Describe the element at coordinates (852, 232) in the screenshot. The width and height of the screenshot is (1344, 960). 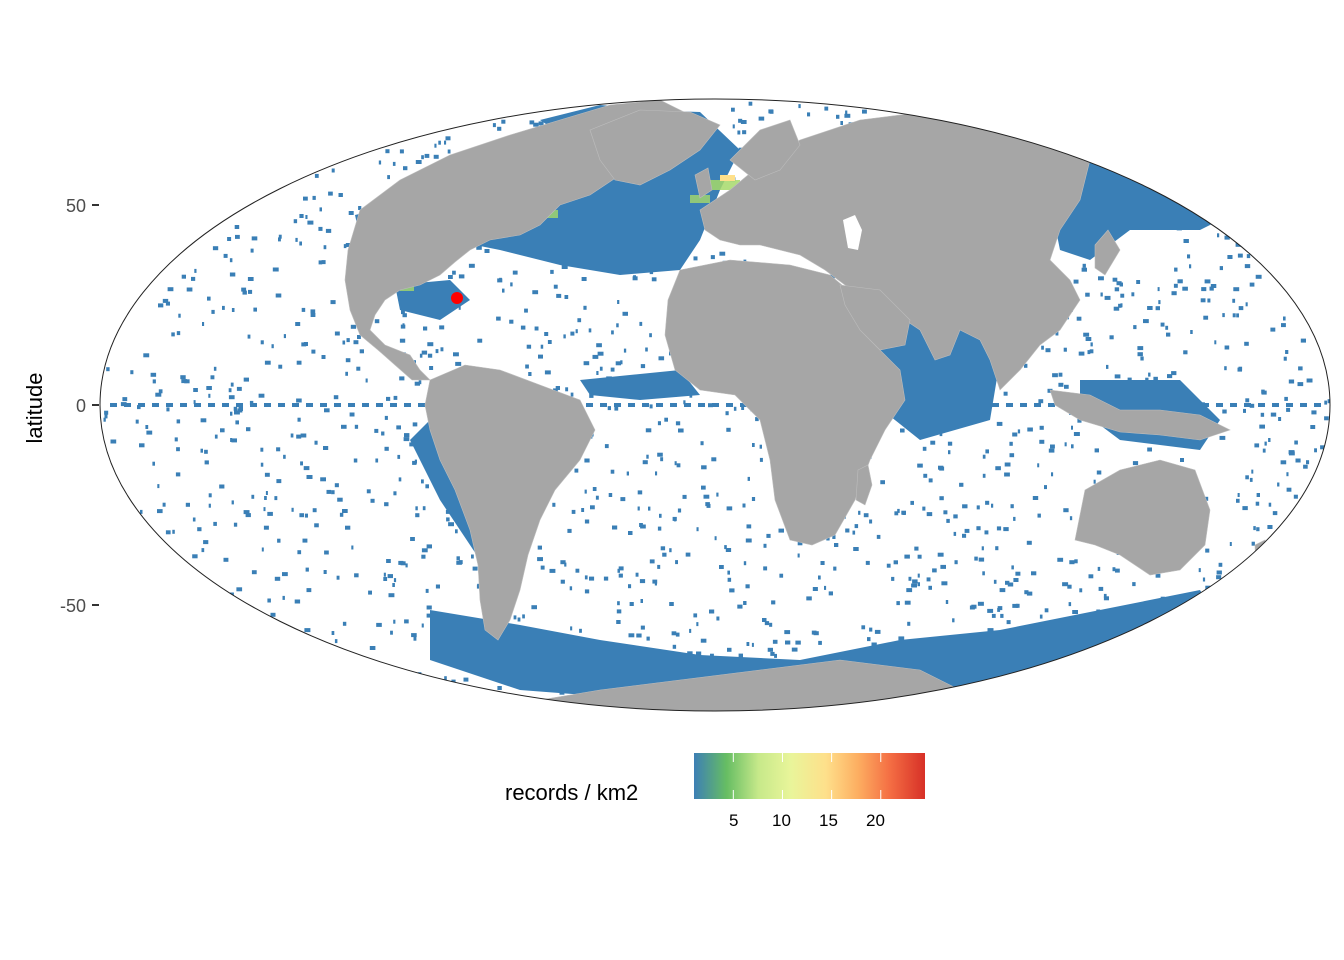
I see `caspian-sea` at that location.